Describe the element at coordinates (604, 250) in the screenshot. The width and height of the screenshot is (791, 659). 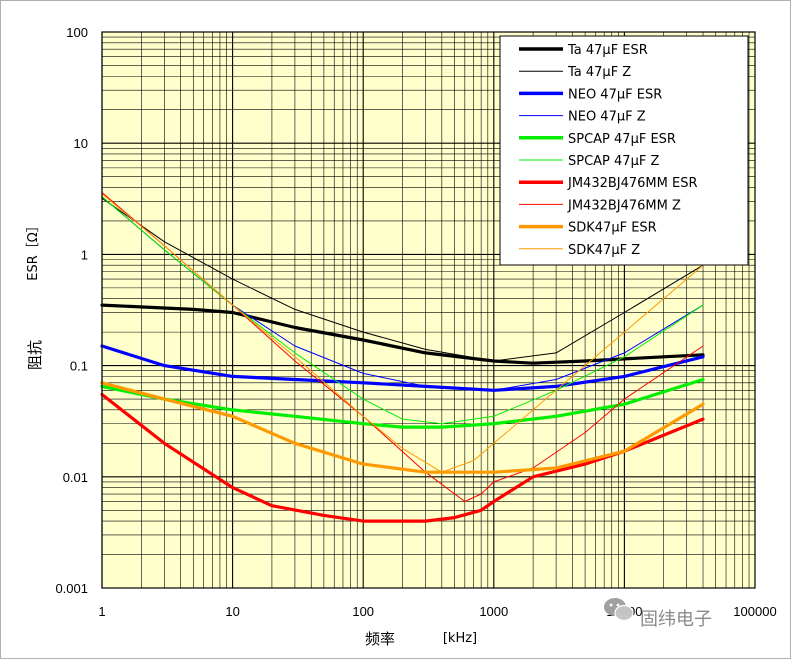
I see `legend-label: SDK47μF Z` at that location.